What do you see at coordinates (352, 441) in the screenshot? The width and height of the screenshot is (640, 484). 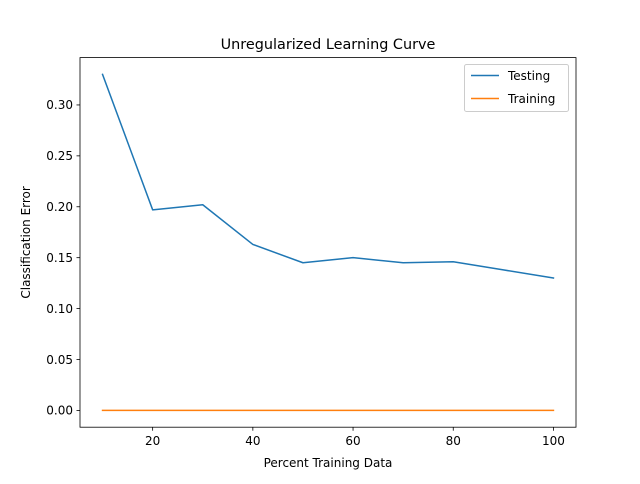 I see `x-tick-label: 60` at bounding box center [352, 441].